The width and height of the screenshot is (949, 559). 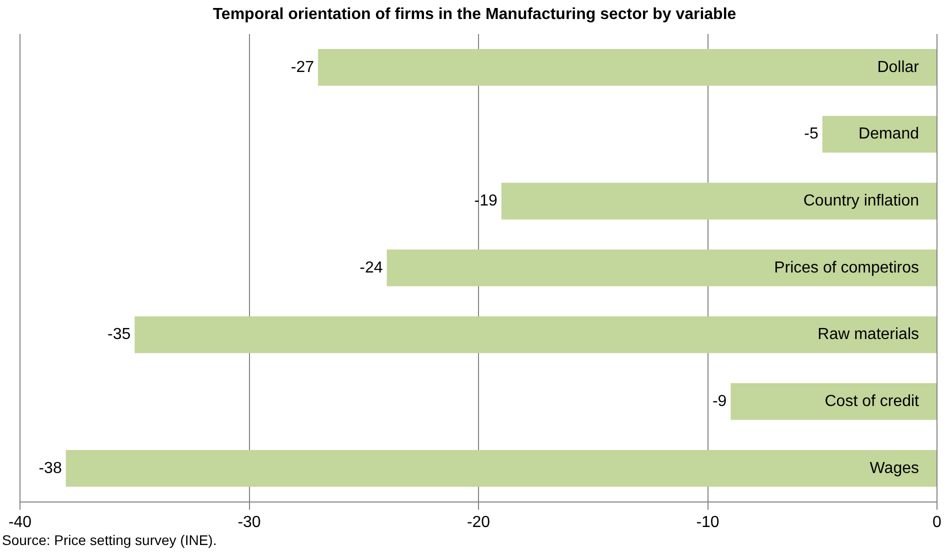 What do you see at coordinates (898, 67) in the screenshot?
I see `y-tick-label: Dollar` at bounding box center [898, 67].